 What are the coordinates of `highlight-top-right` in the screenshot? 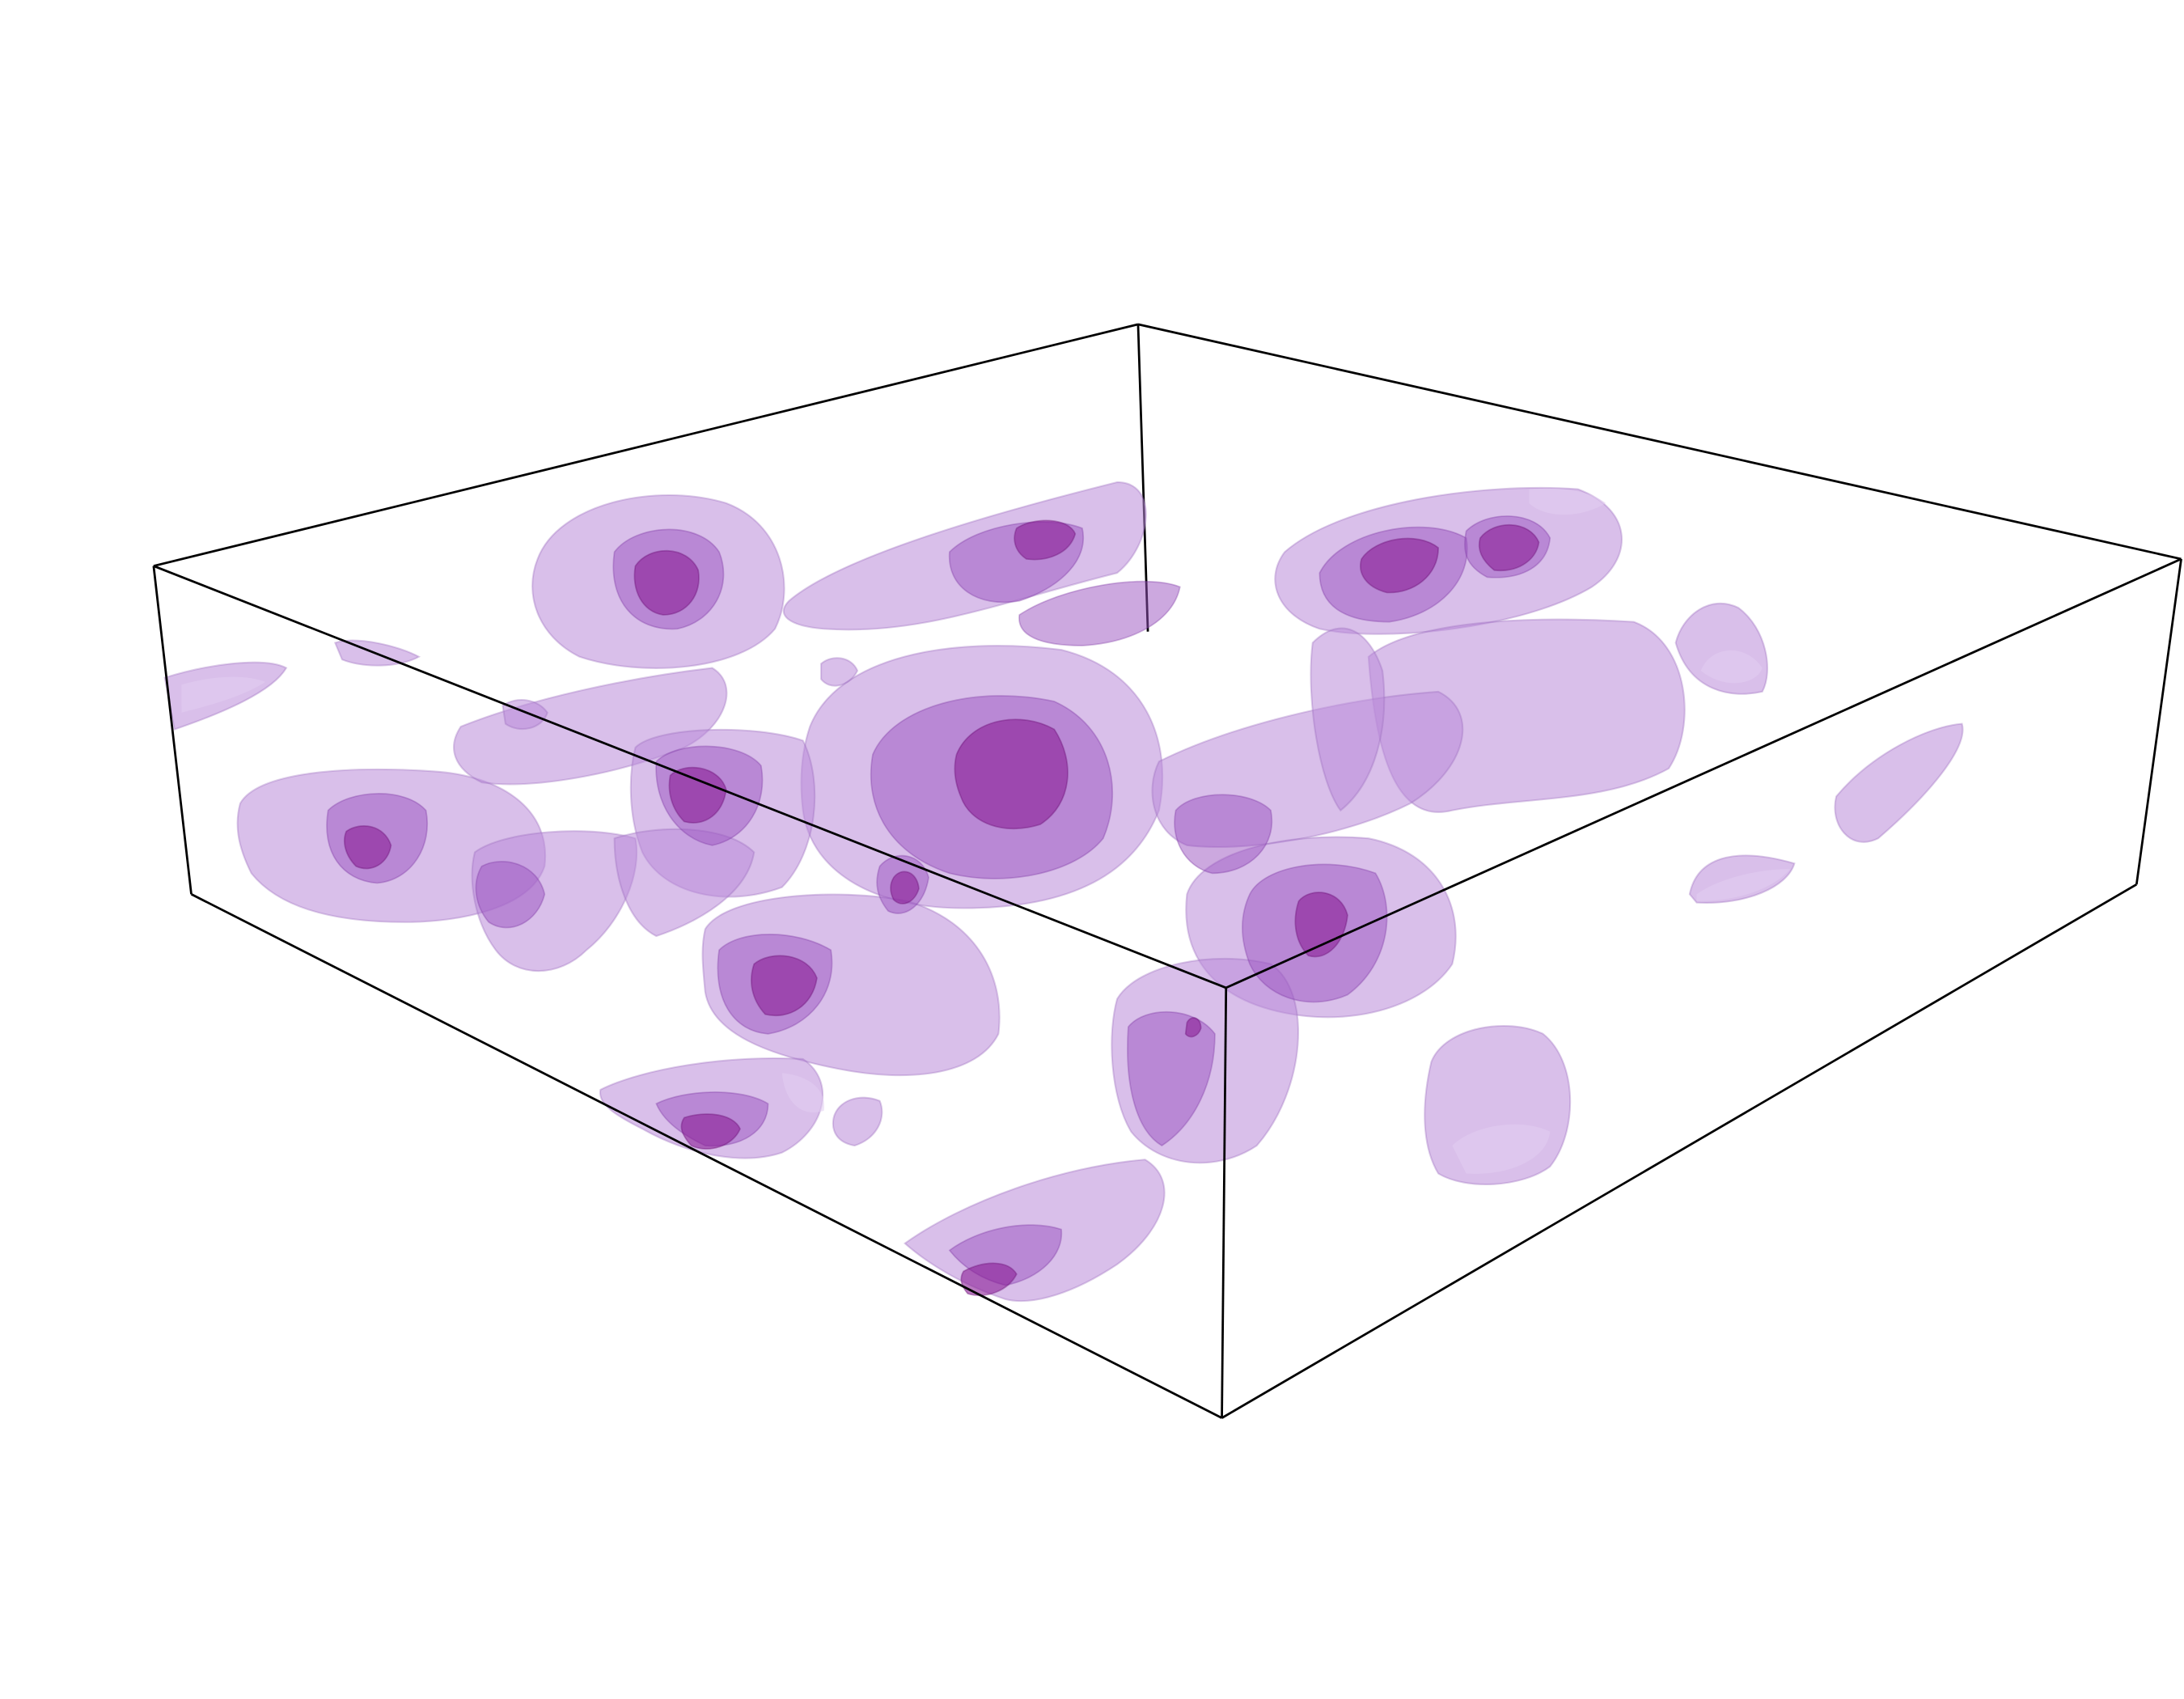 It's located at (1567, 502).